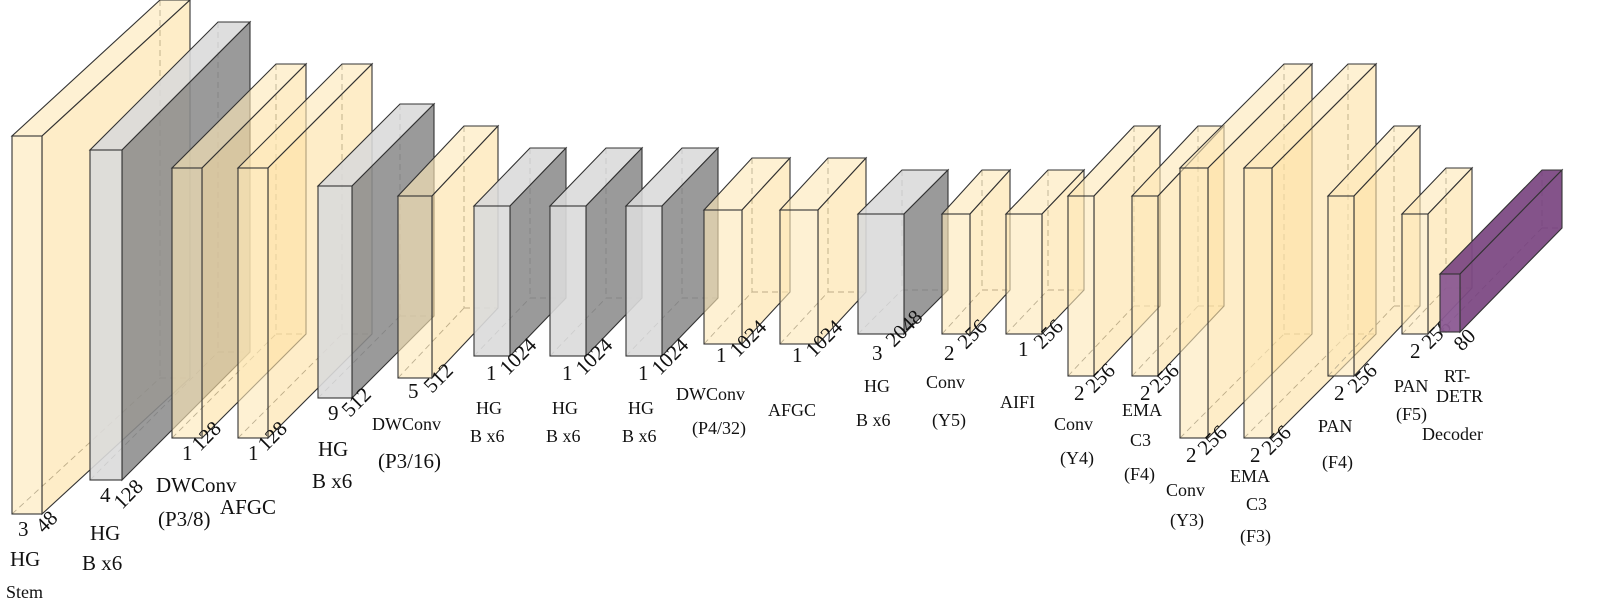  What do you see at coordinates (719, 428) in the screenshot?
I see `block-label: (P4/32)` at bounding box center [719, 428].